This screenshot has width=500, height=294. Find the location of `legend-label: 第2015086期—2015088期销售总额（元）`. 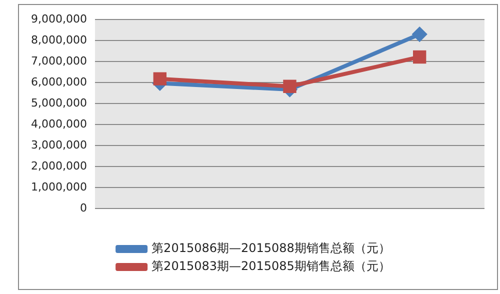

legend-label: 第2015086期—2015088期销售总额（元） is located at coordinates (271, 248).